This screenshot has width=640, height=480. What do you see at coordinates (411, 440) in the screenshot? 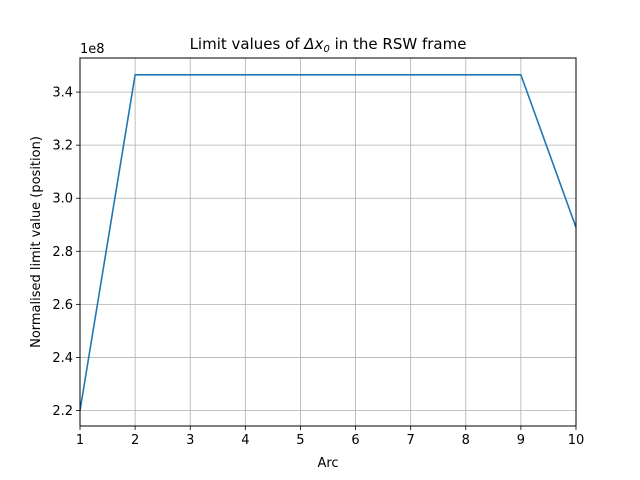
I see `x-tick-label: 7` at bounding box center [411, 440].